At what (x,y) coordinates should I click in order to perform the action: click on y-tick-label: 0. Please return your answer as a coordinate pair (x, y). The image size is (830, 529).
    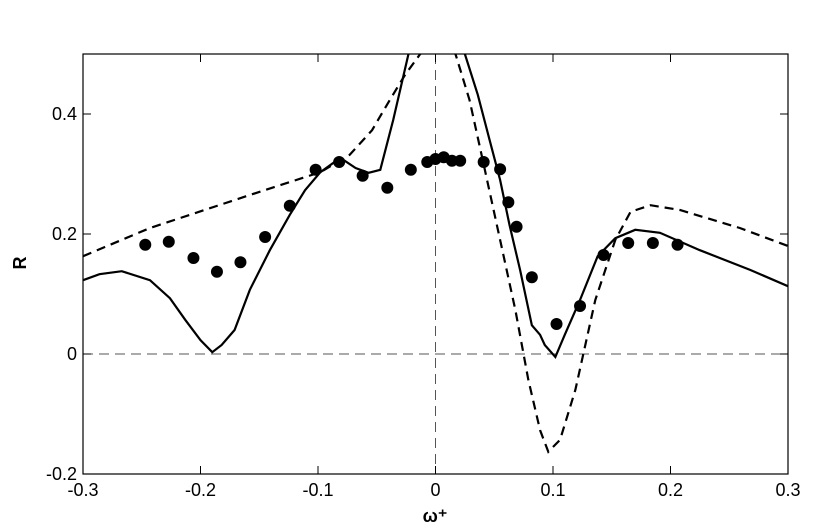
    Looking at the image, I should click on (72, 354).